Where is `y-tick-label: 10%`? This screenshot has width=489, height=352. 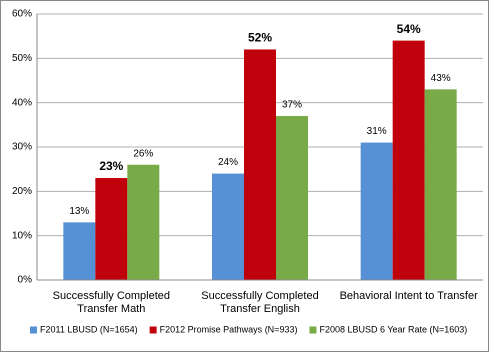
y-tick-label: 10% is located at coordinates (22, 235).